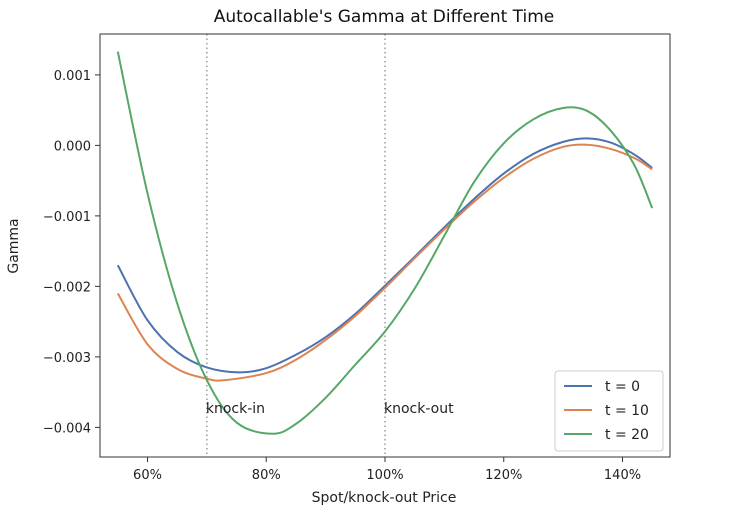 The width and height of the screenshot is (750, 525). Describe the element at coordinates (67, 217) in the screenshot. I see `y-tick-label: −0.001` at that location.